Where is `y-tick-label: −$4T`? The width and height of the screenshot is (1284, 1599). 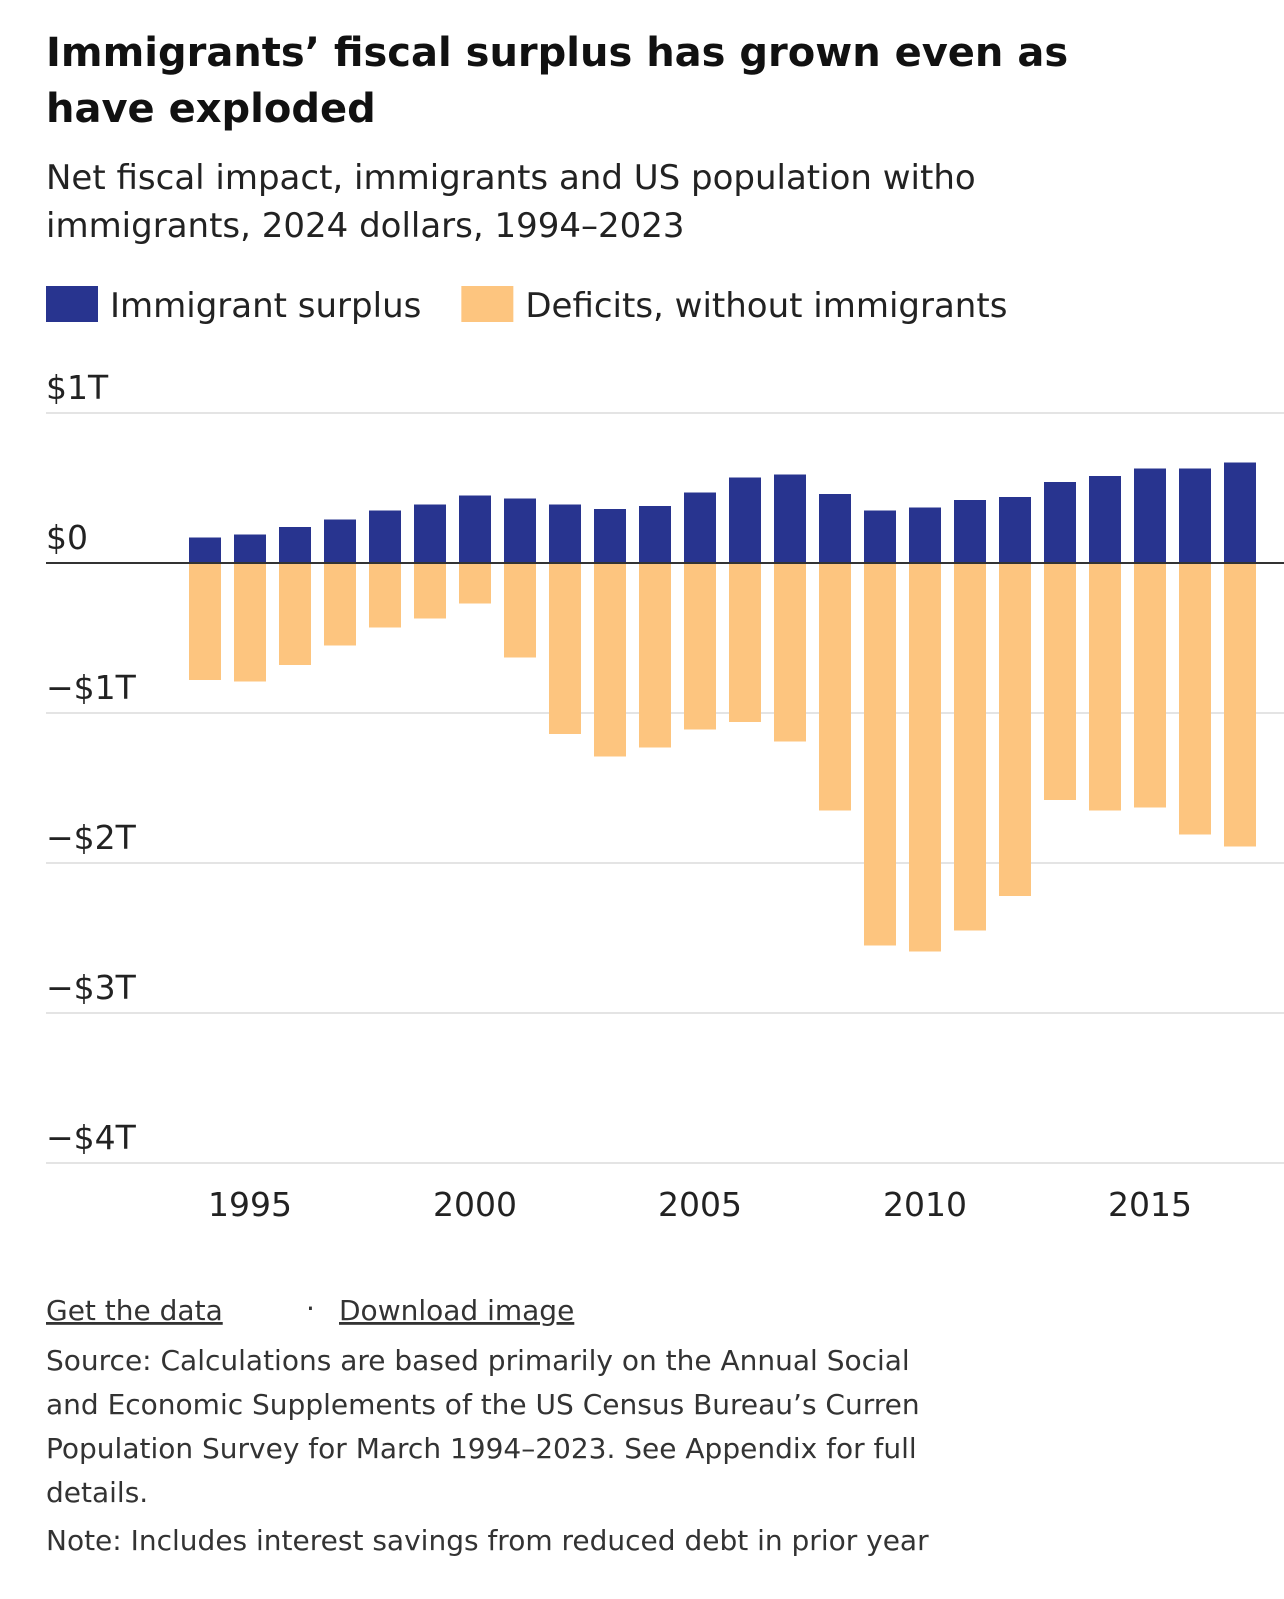 y-tick-label: −$4T is located at coordinates (91, 1137).